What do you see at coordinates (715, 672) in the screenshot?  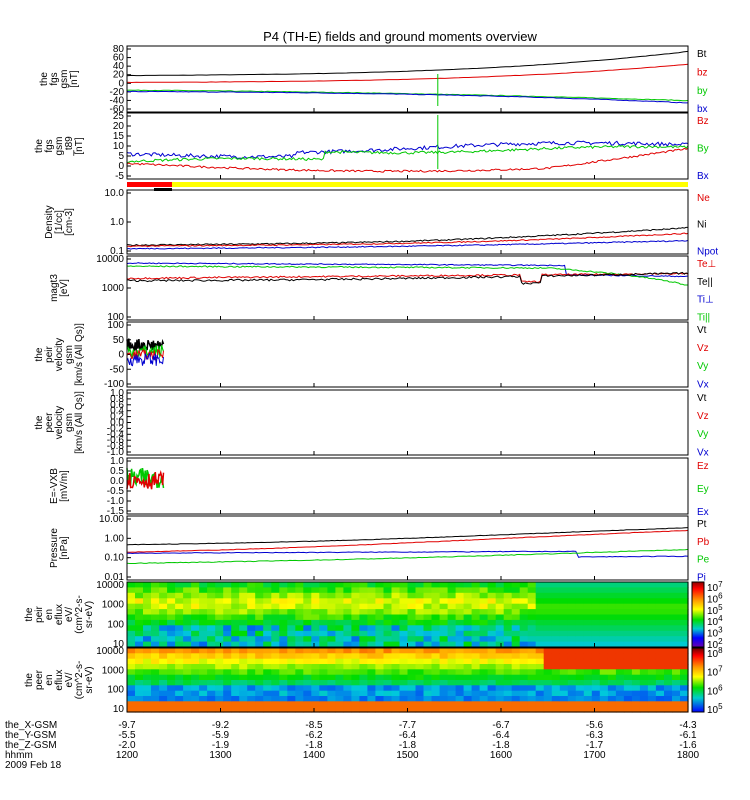 I see `p10-colorbar-label: 107` at bounding box center [715, 672].